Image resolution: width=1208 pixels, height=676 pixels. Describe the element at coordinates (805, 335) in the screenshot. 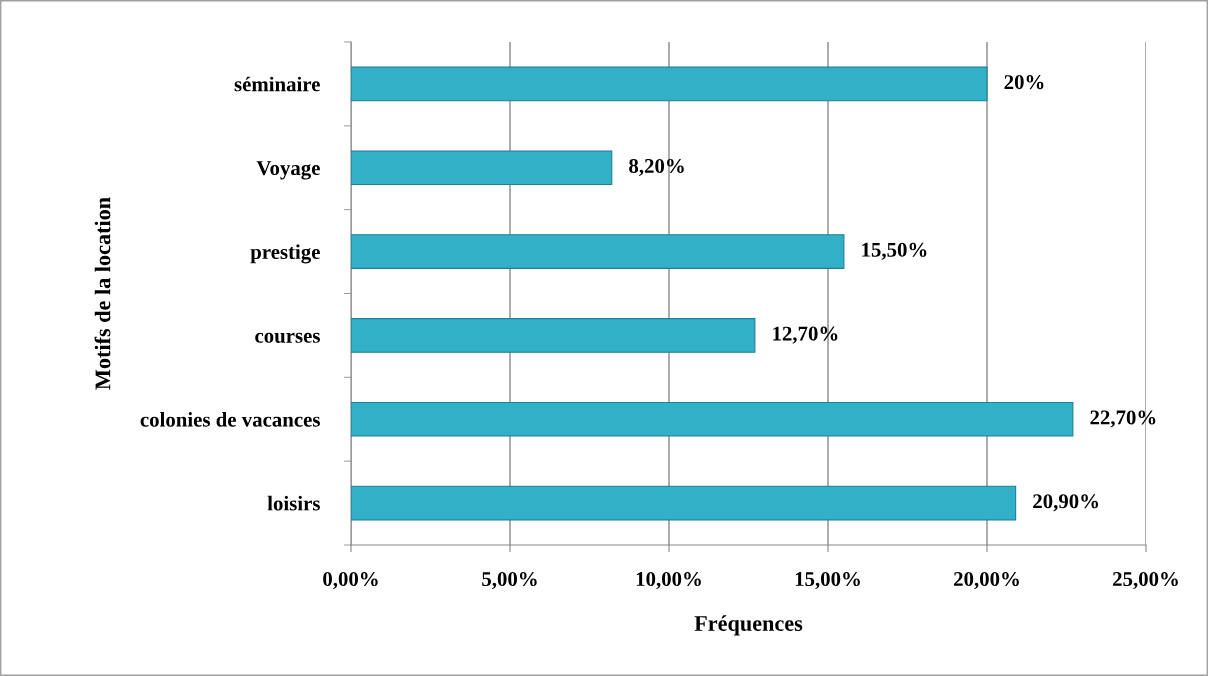

I see `data-label: 12,70%` at that location.